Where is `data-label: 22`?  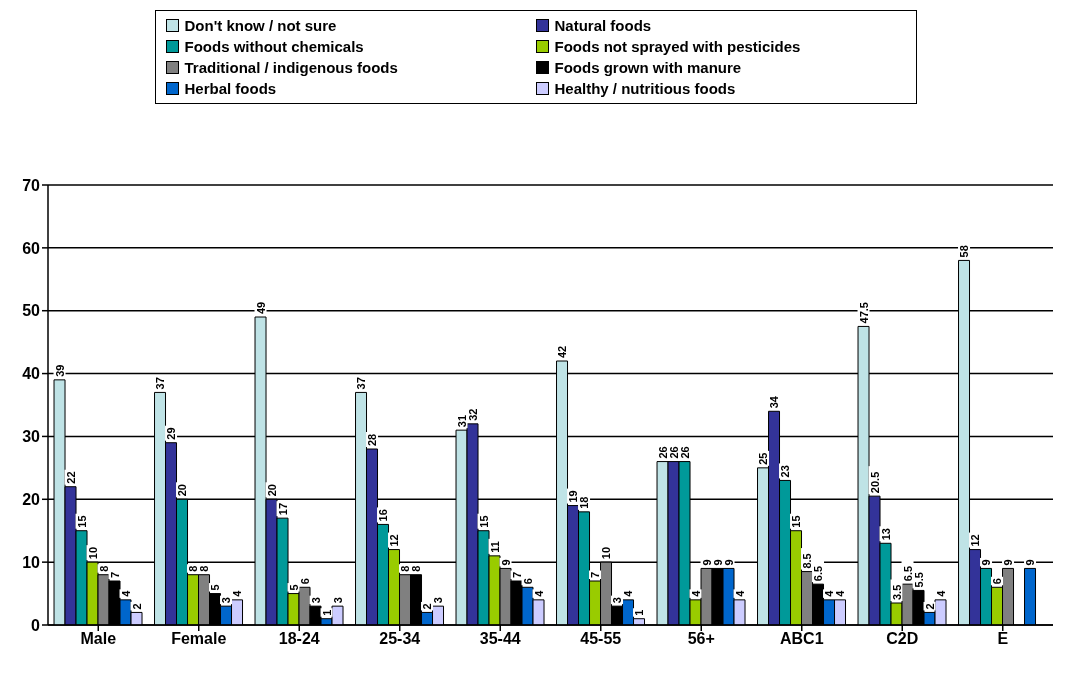 data-label: 22 is located at coordinates (70, 477).